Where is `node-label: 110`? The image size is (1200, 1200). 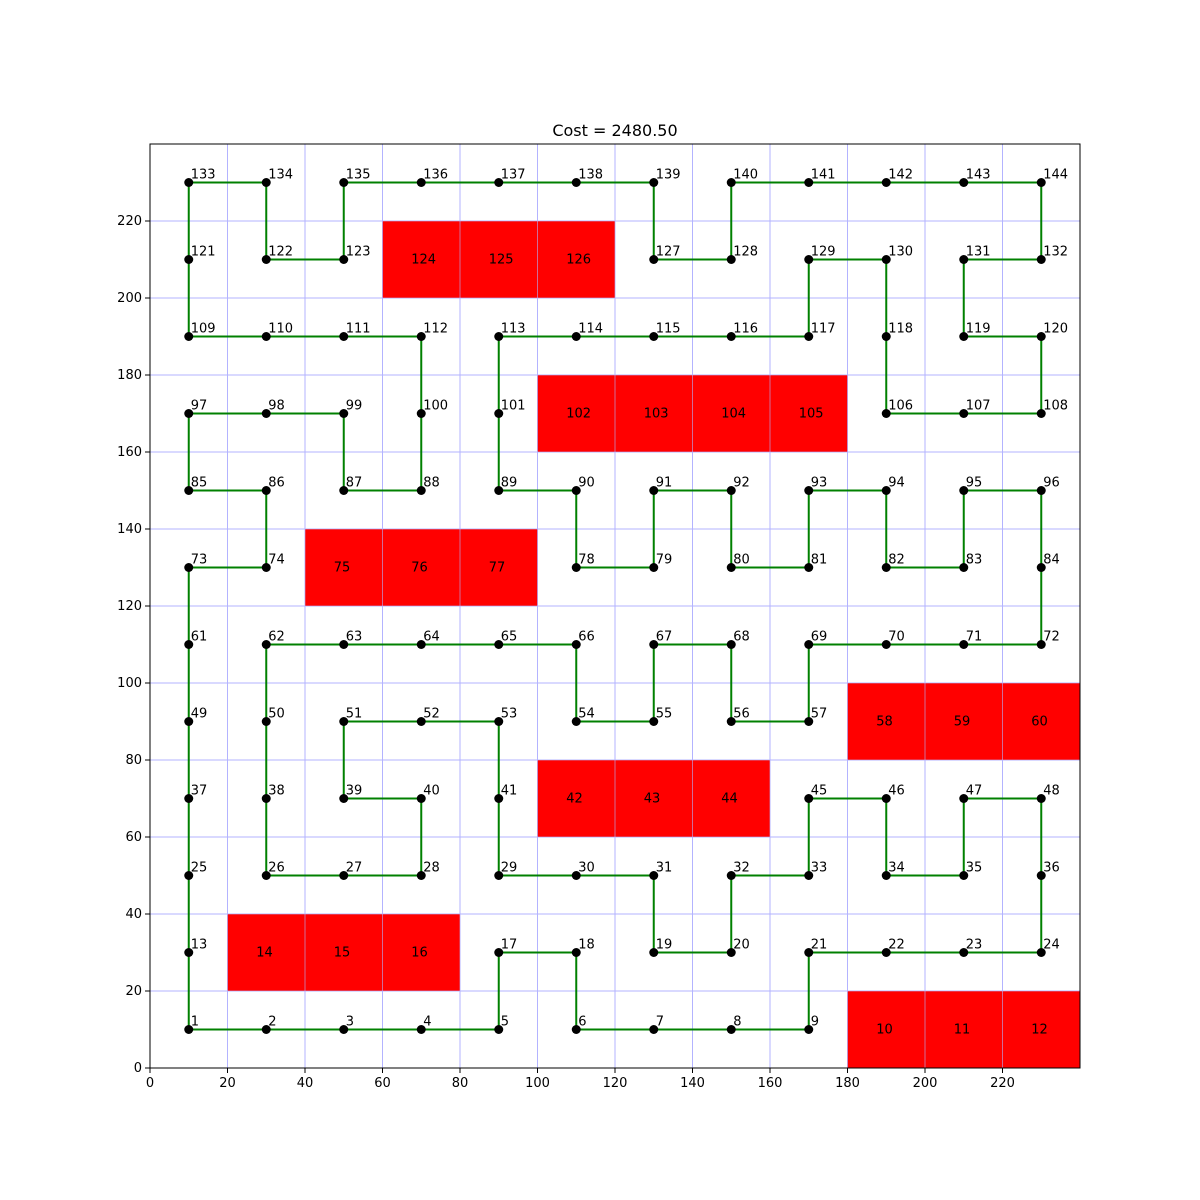 node-label: 110 is located at coordinates (280, 329).